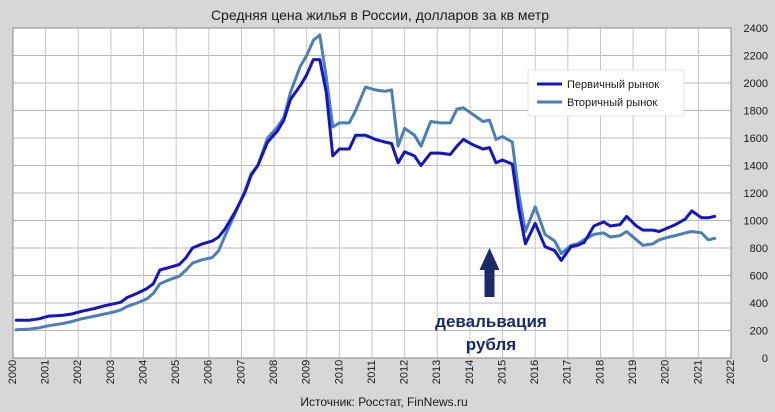 This screenshot has height=412, width=775. Describe the element at coordinates (241, 372) in the screenshot. I see `x-tick-label: 2007` at that location.